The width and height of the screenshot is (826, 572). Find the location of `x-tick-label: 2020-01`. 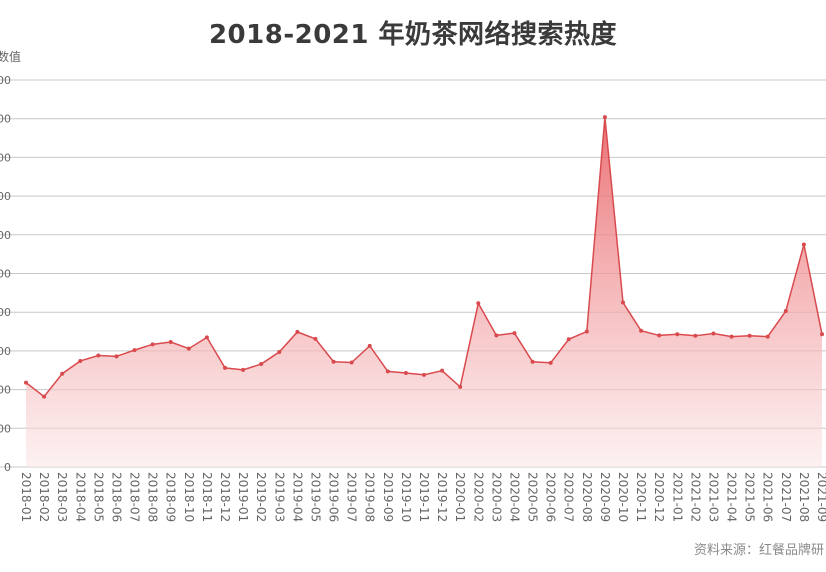

x-tick-label: 2020-01 is located at coordinates (460, 497).